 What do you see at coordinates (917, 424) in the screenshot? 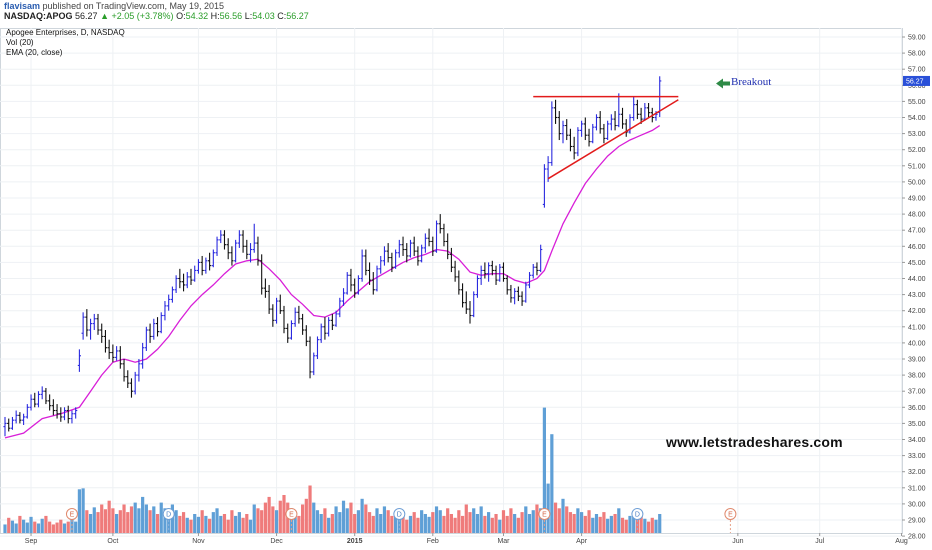
I see `y-tick-label: 35.00` at bounding box center [917, 424].